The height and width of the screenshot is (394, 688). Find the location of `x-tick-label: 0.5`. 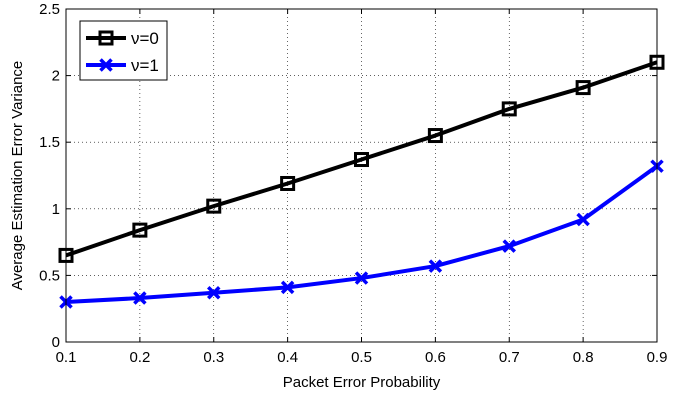

x-tick-label: 0.5 is located at coordinates (361, 357).